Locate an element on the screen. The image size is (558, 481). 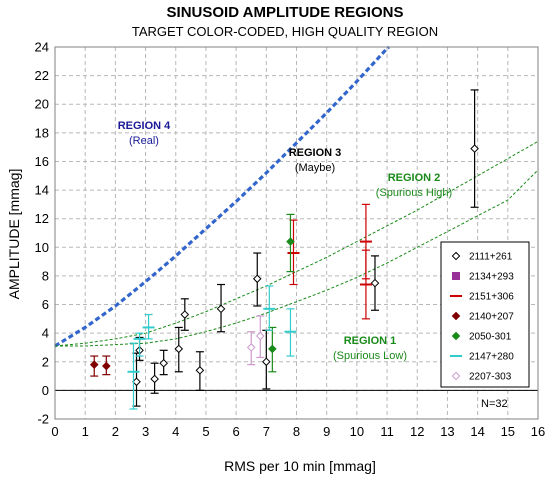
series-2147+280 is located at coordinates (212, 347).